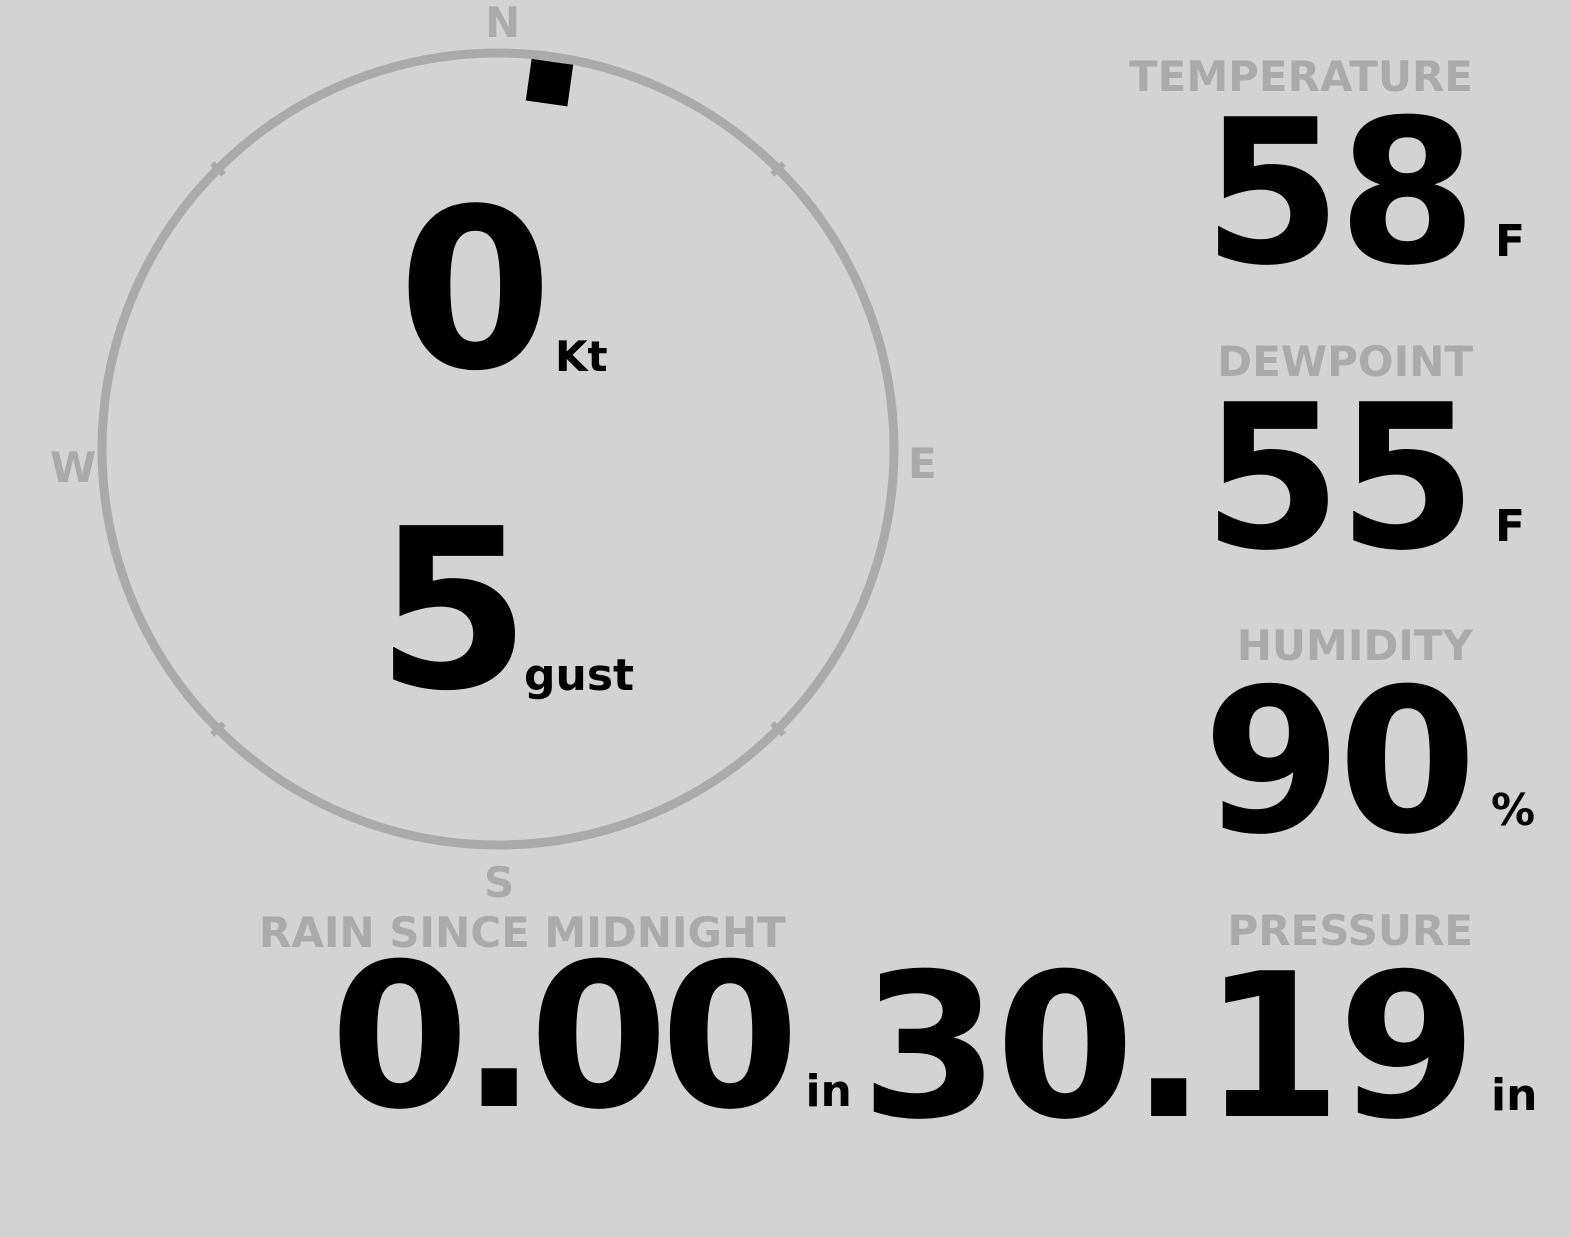 Image resolution: width=1571 pixels, height=1237 pixels. Describe the element at coordinates (1514, 1095) in the screenshot. I see `pressure-unit: in` at that location.